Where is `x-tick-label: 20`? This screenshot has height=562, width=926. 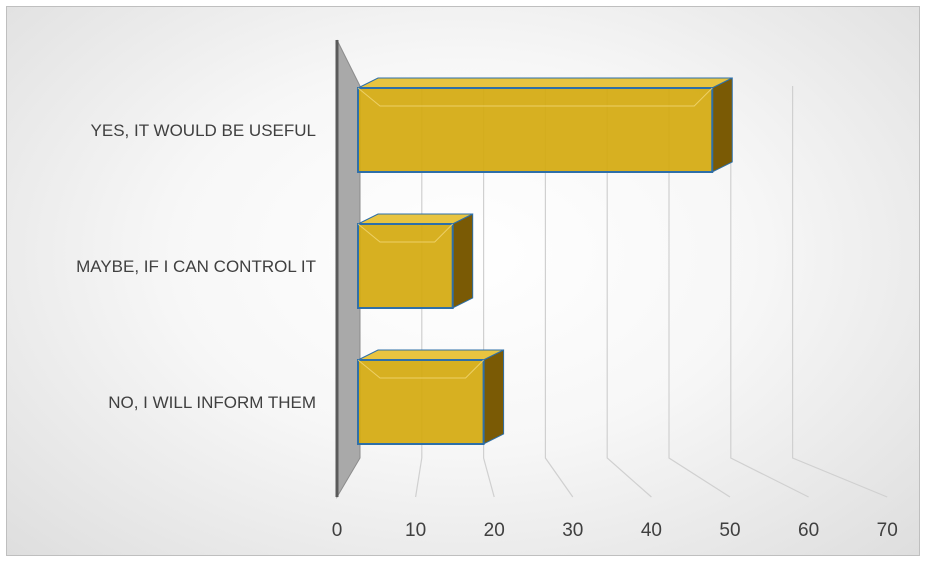 x-tick-label: 20 is located at coordinates (494, 530).